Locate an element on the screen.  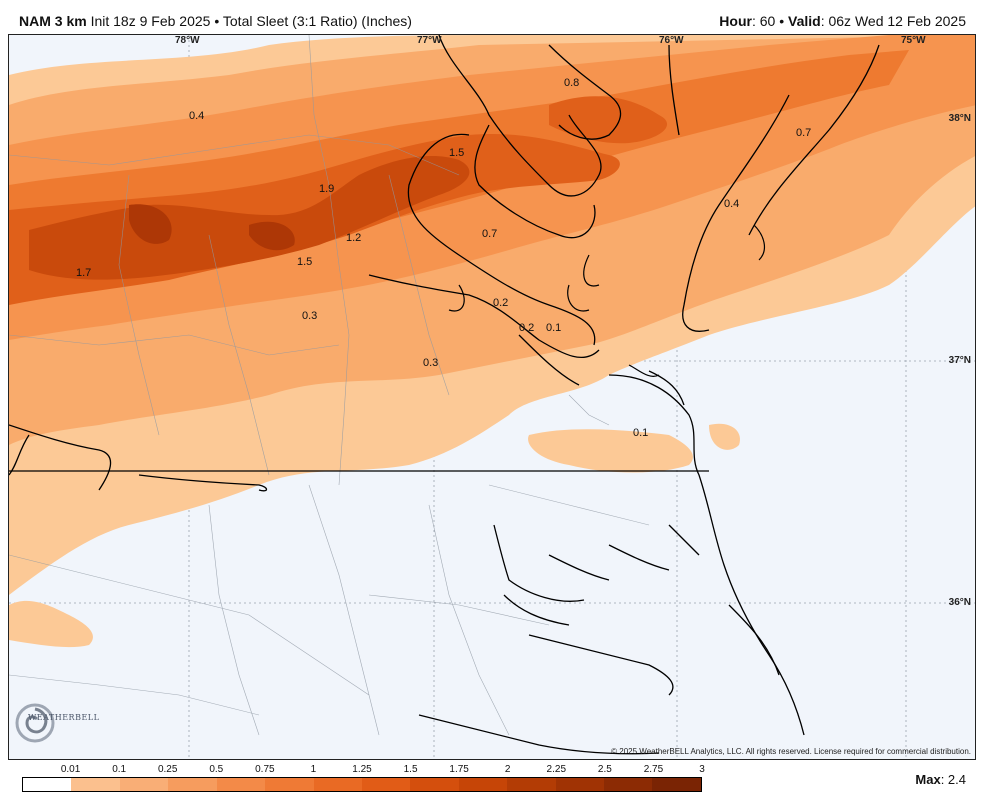
product-name: Total Sleet (3:1 Ratio) (Inches) is located at coordinates (317, 21).